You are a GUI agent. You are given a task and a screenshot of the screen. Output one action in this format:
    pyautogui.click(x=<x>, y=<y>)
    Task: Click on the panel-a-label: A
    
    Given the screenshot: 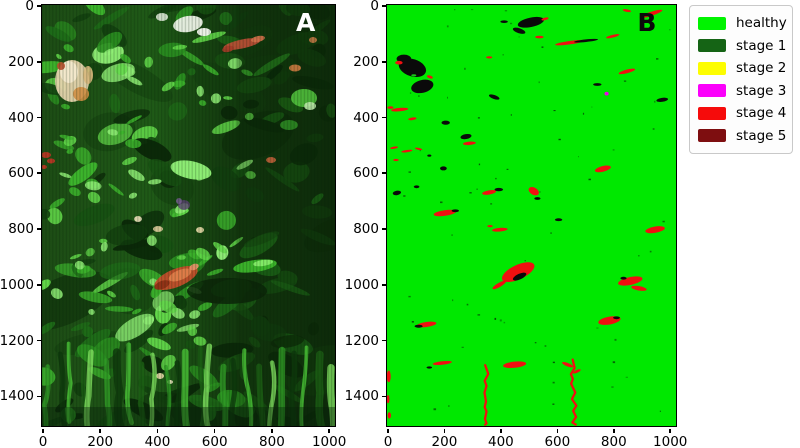 What is the action you would take?
    pyautogui.click(x=306, y=23)
    